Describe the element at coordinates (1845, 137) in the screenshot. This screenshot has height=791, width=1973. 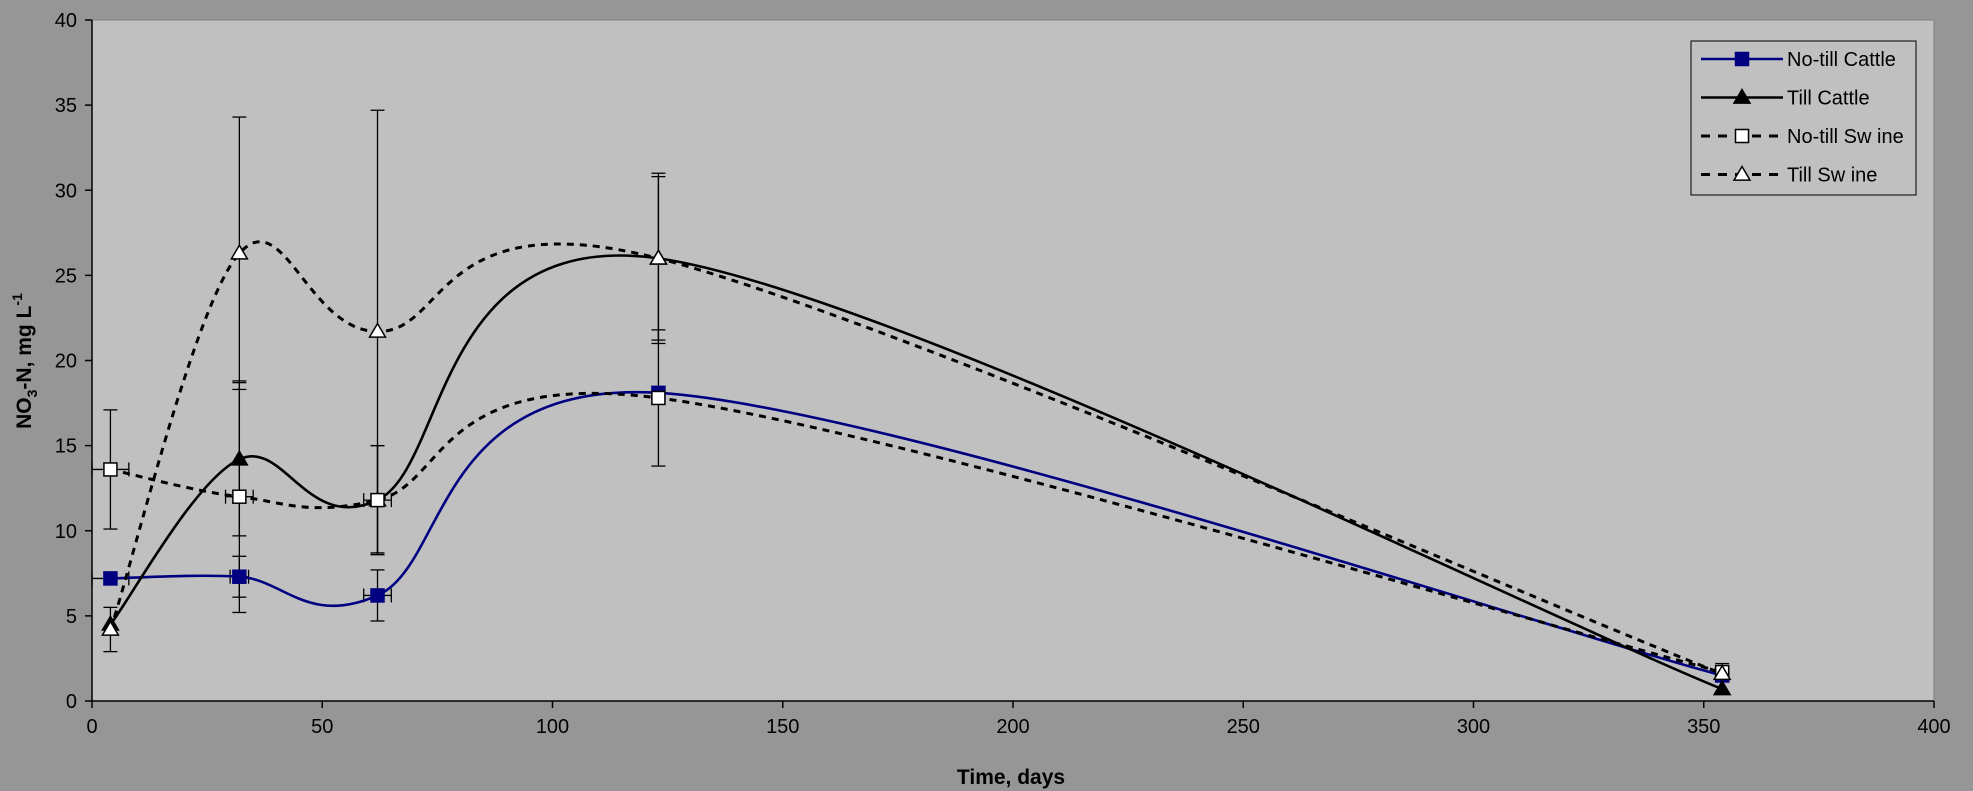
I see `legend-label-no-till-sw-ine: No-till Sw ine` at that location.